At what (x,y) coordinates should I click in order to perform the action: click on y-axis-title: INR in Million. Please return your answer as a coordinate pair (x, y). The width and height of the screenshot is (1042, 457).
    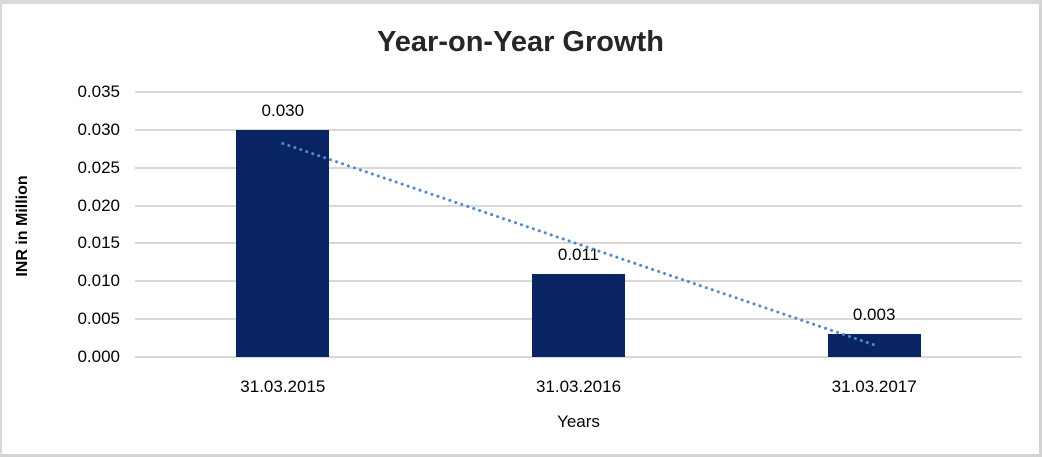
    Looking at the image, I should click on (22, 226).